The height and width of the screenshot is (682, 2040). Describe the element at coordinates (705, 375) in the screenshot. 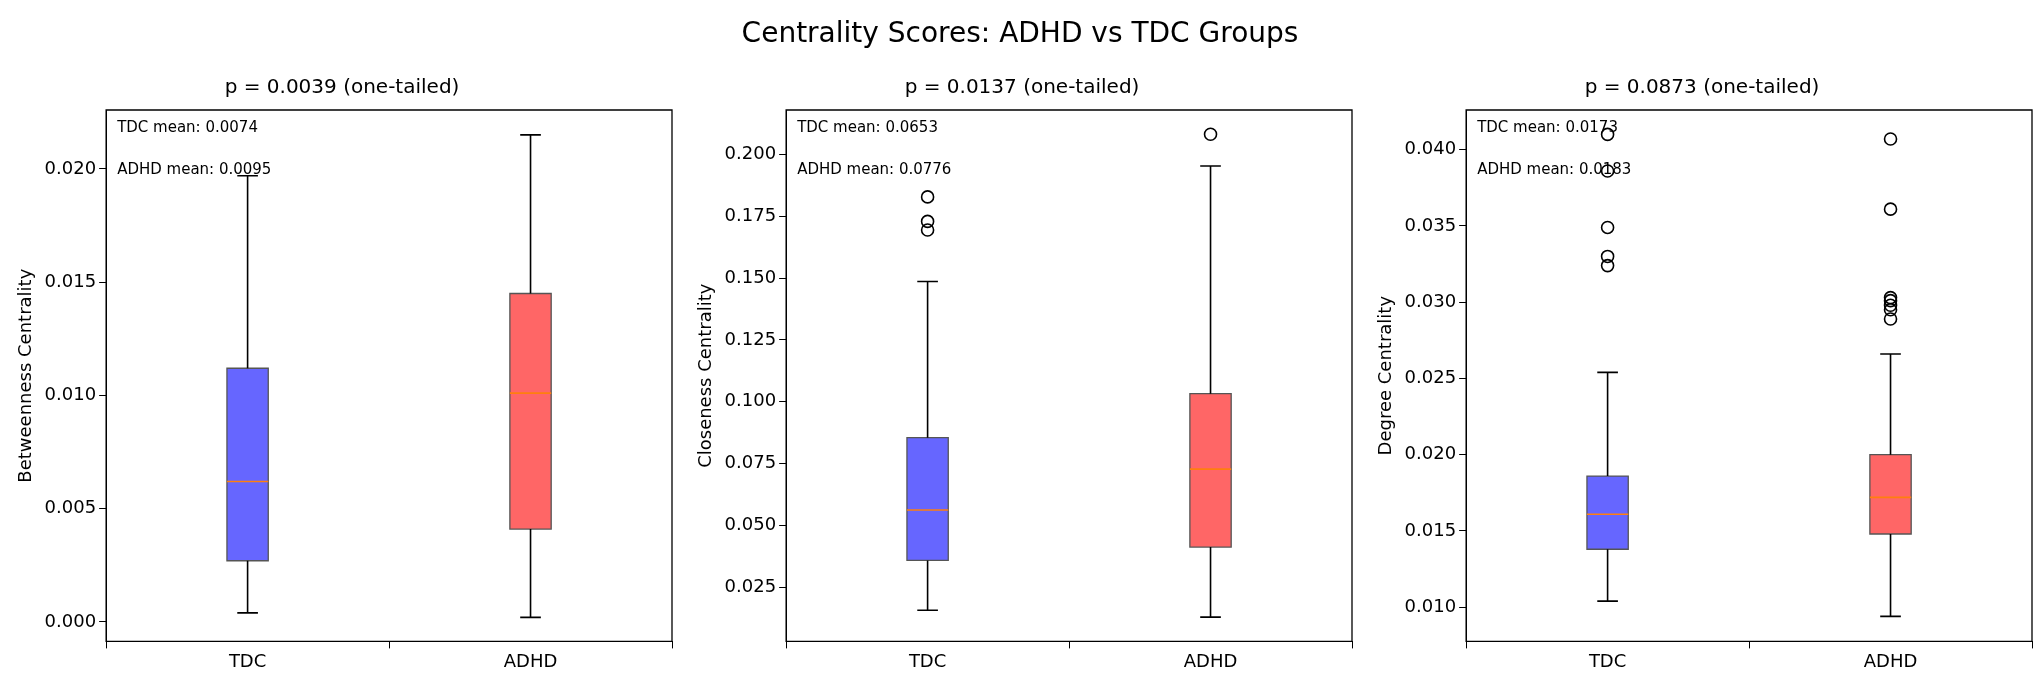

I see `y-axis-title: Closeness Centrality` at that location.